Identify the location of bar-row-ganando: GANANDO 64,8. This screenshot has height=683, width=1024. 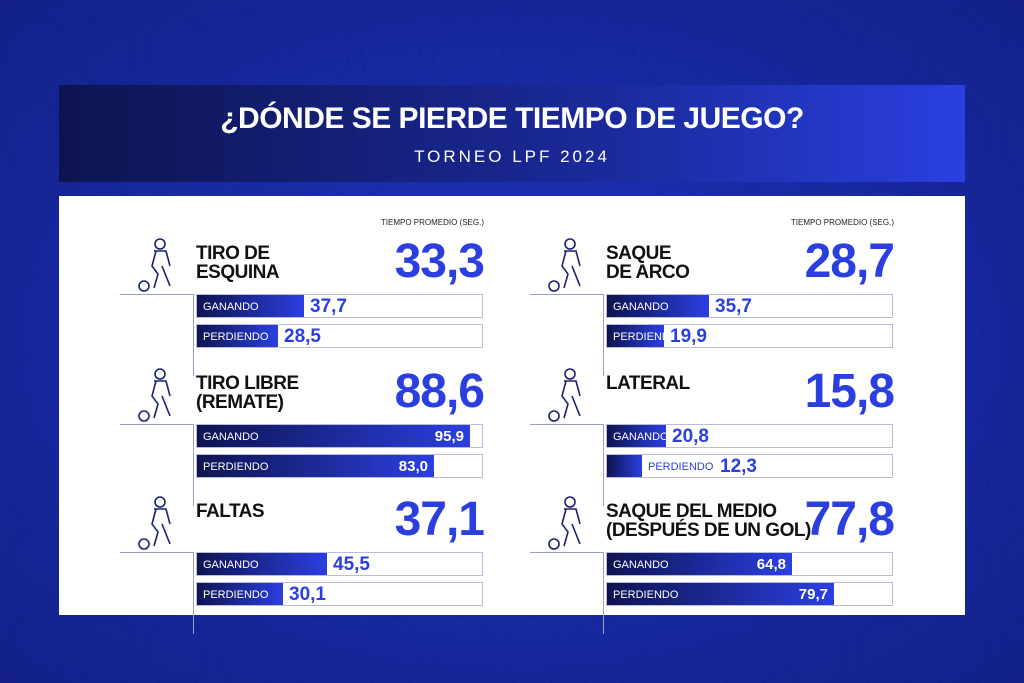
(749, 564).